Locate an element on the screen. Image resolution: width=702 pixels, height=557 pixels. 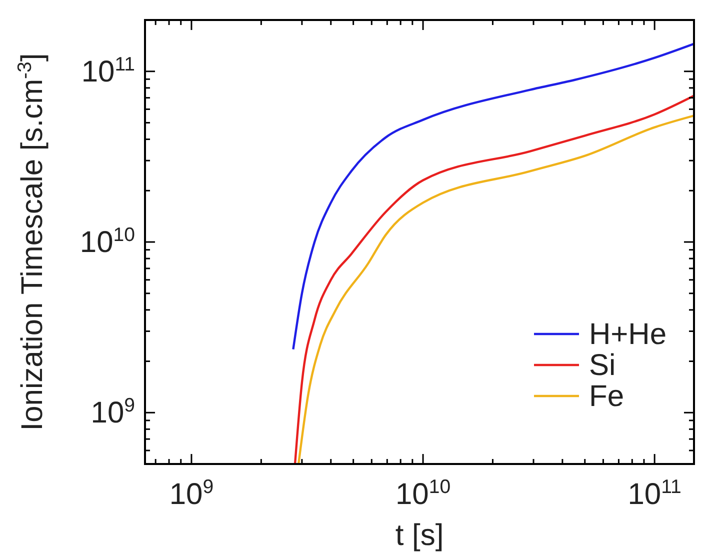
x-tick-label: 10$^{11}$ is located at coordinates (655, 493).